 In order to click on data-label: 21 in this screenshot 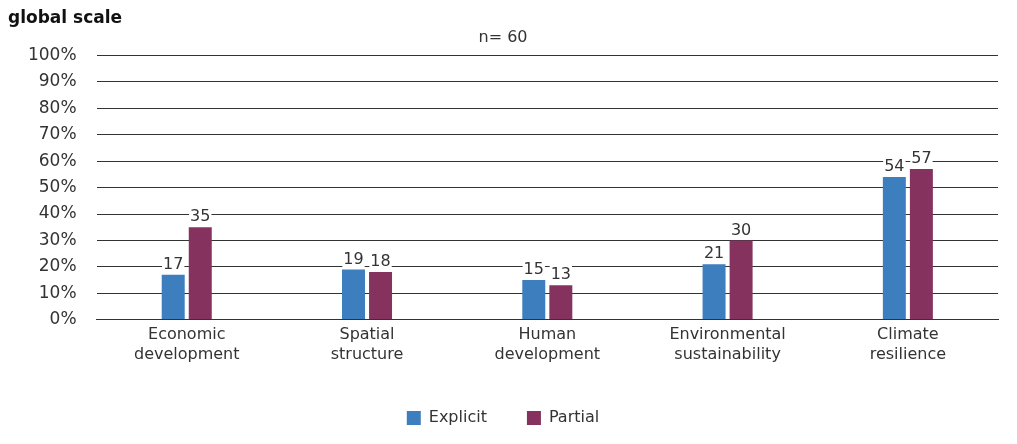, I will do `click(714, 253)`.